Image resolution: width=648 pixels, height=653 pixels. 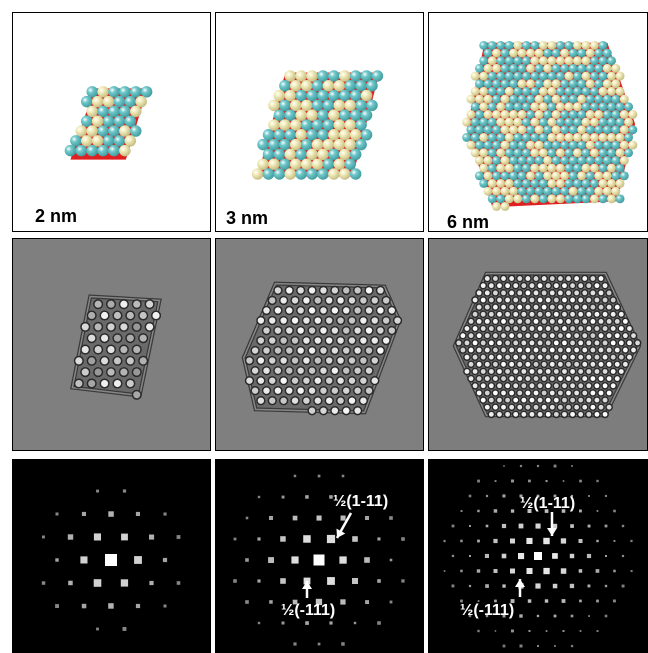 What do you see at coordinates (111, 556) in the screenshot?
I see `diffractogram-2nm` at bounding box center [111, 556].